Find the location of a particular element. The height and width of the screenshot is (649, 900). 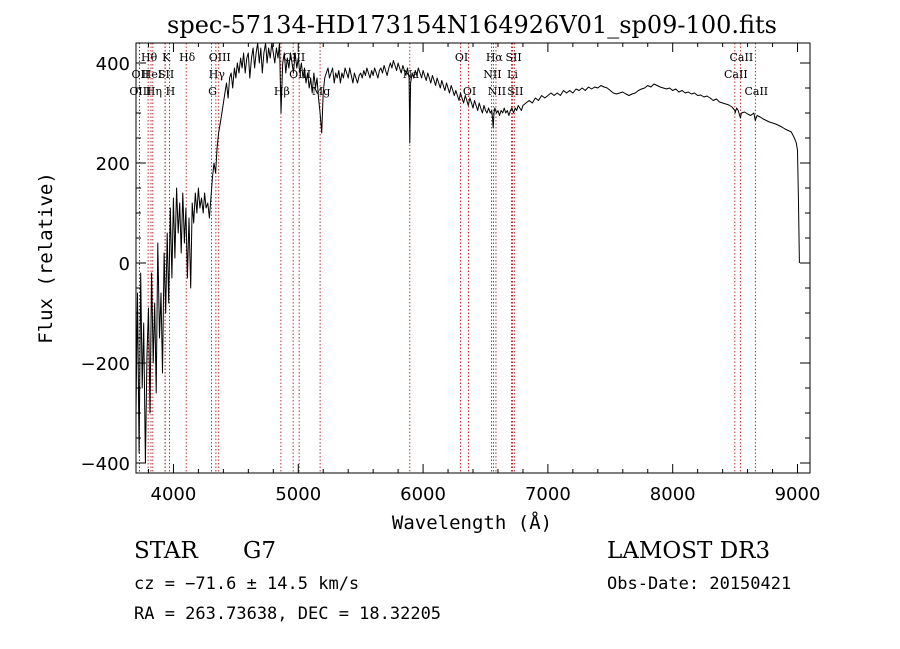

marker-label-22: SII is located at coordinates (513, 57).